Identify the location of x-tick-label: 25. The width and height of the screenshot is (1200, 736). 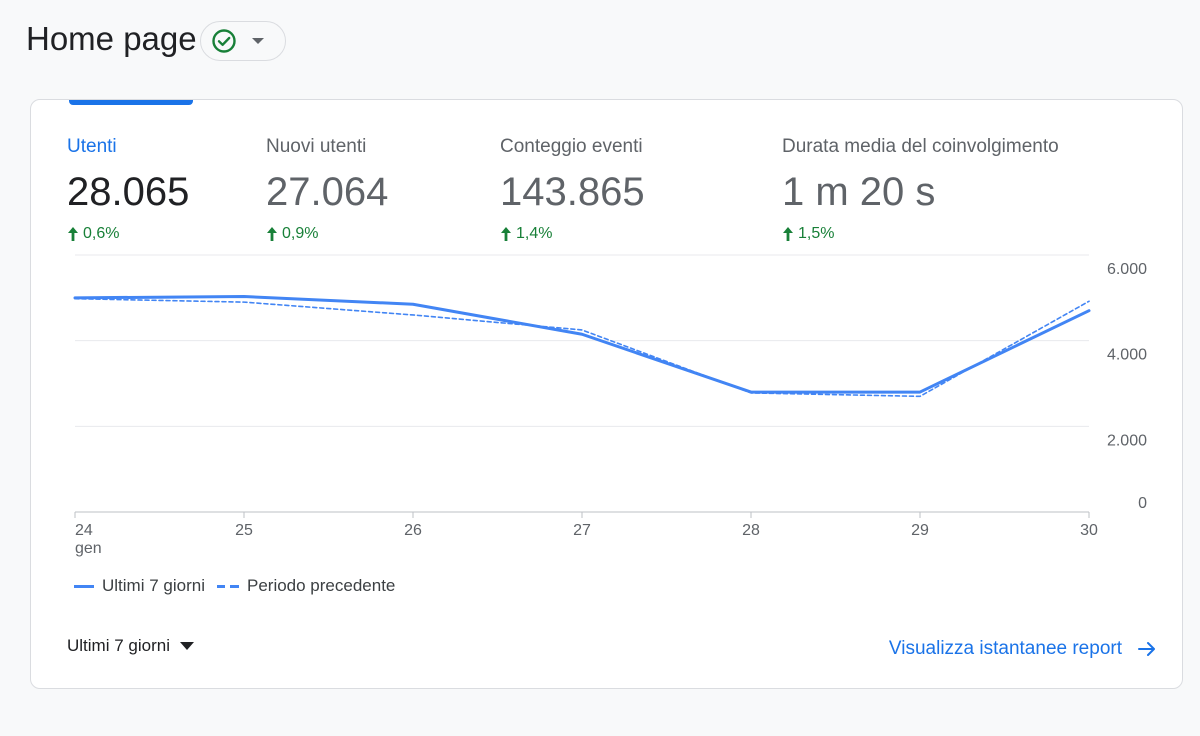
(244, 530).